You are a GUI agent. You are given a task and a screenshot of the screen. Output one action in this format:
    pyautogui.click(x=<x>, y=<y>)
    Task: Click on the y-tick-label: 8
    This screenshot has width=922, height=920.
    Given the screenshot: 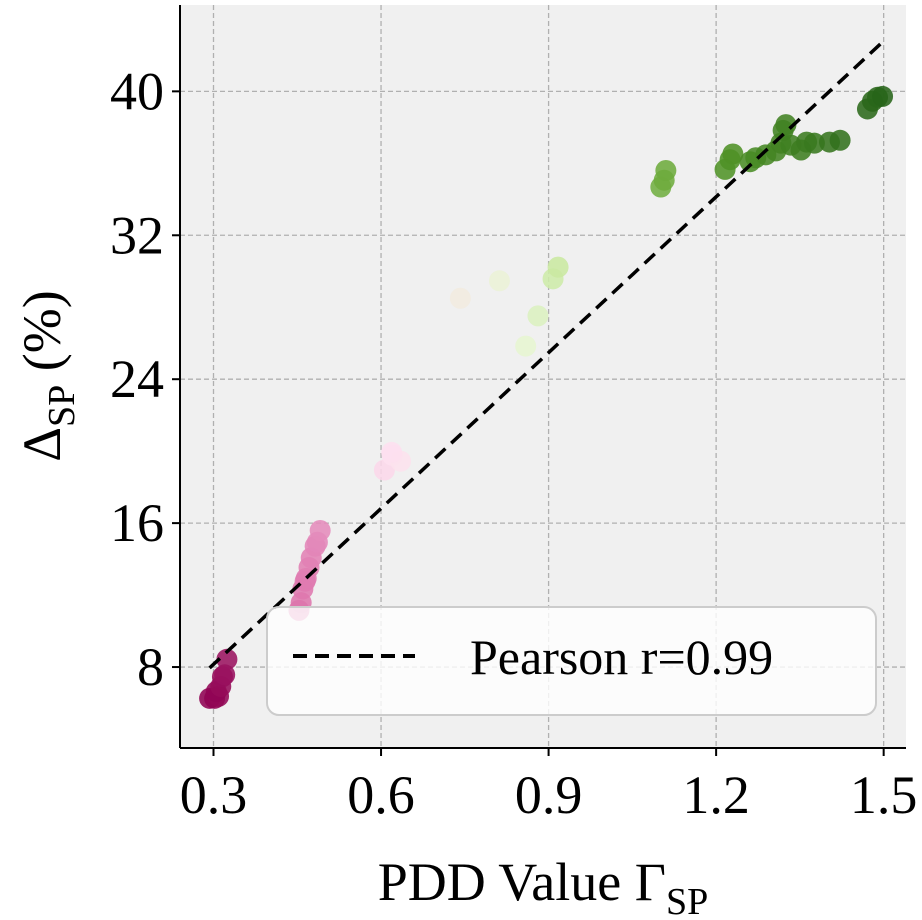 What is the action you would take?
    pyautogui.click(x=150, y=667)
    